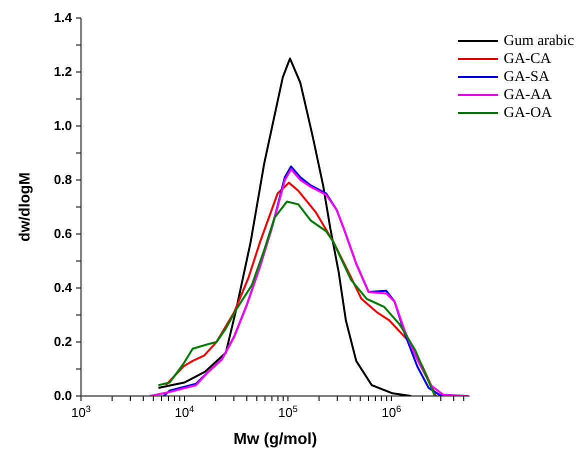  Describe the element at coordinates (539, 41) in the screenshot. I see `legend-label: Gum arabic` at that location.